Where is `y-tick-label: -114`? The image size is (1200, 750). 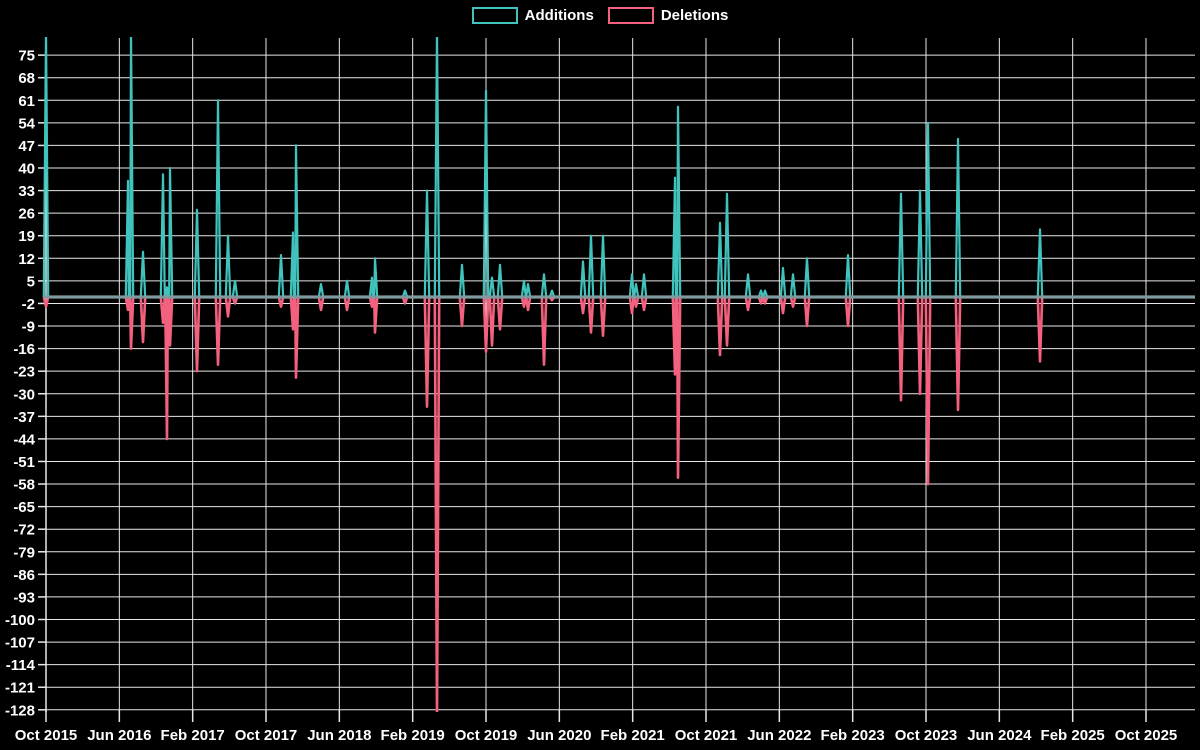
y-tick-label: -114 is located at coordinates (21, 665).